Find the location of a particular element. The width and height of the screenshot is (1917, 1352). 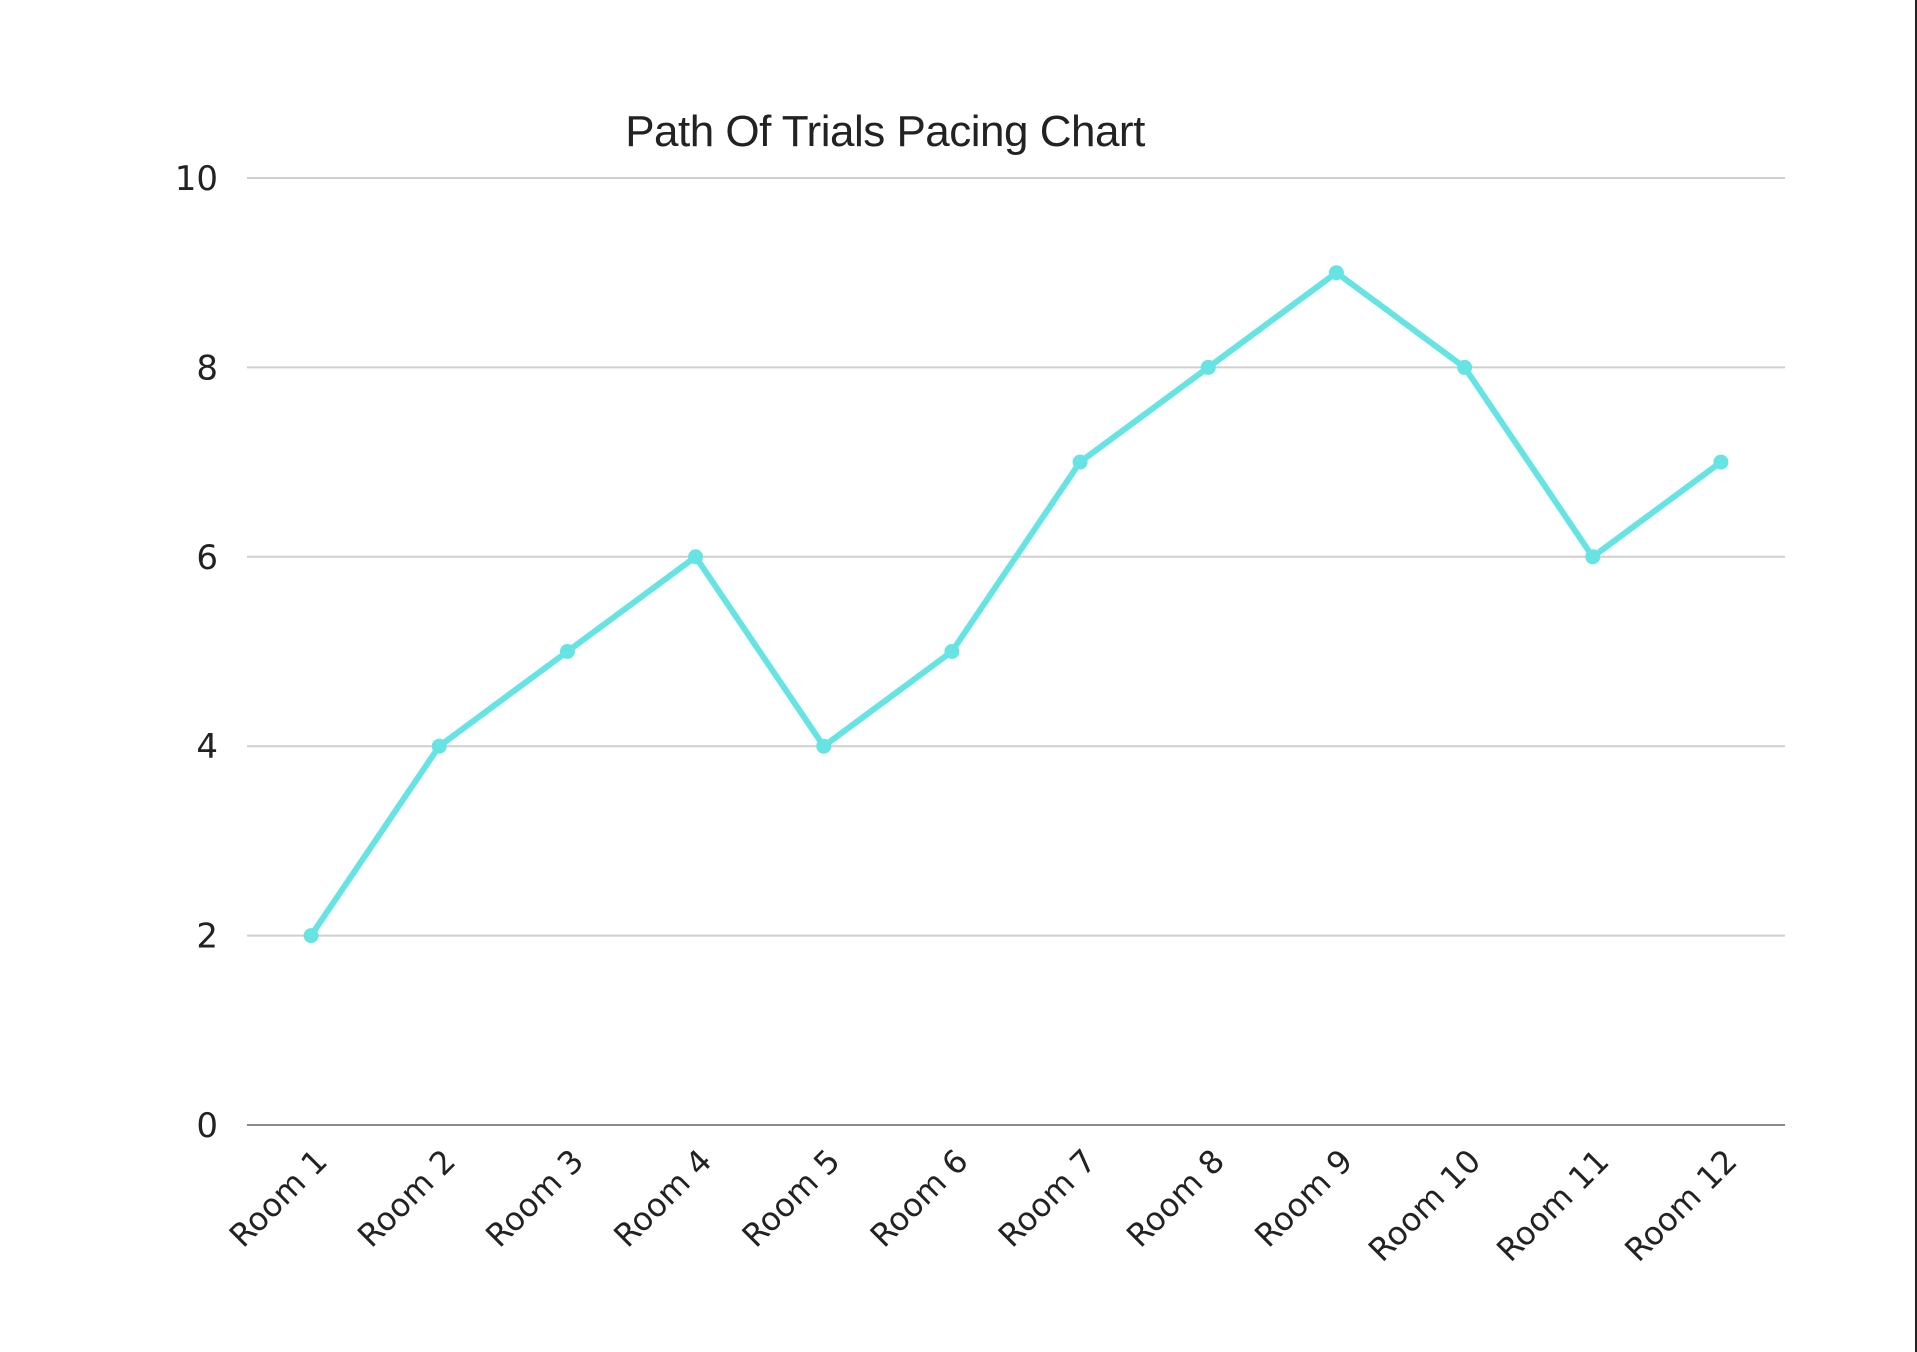

chart-title: Path Of Trials Pacing Chart is located at coordinates (885, 131).